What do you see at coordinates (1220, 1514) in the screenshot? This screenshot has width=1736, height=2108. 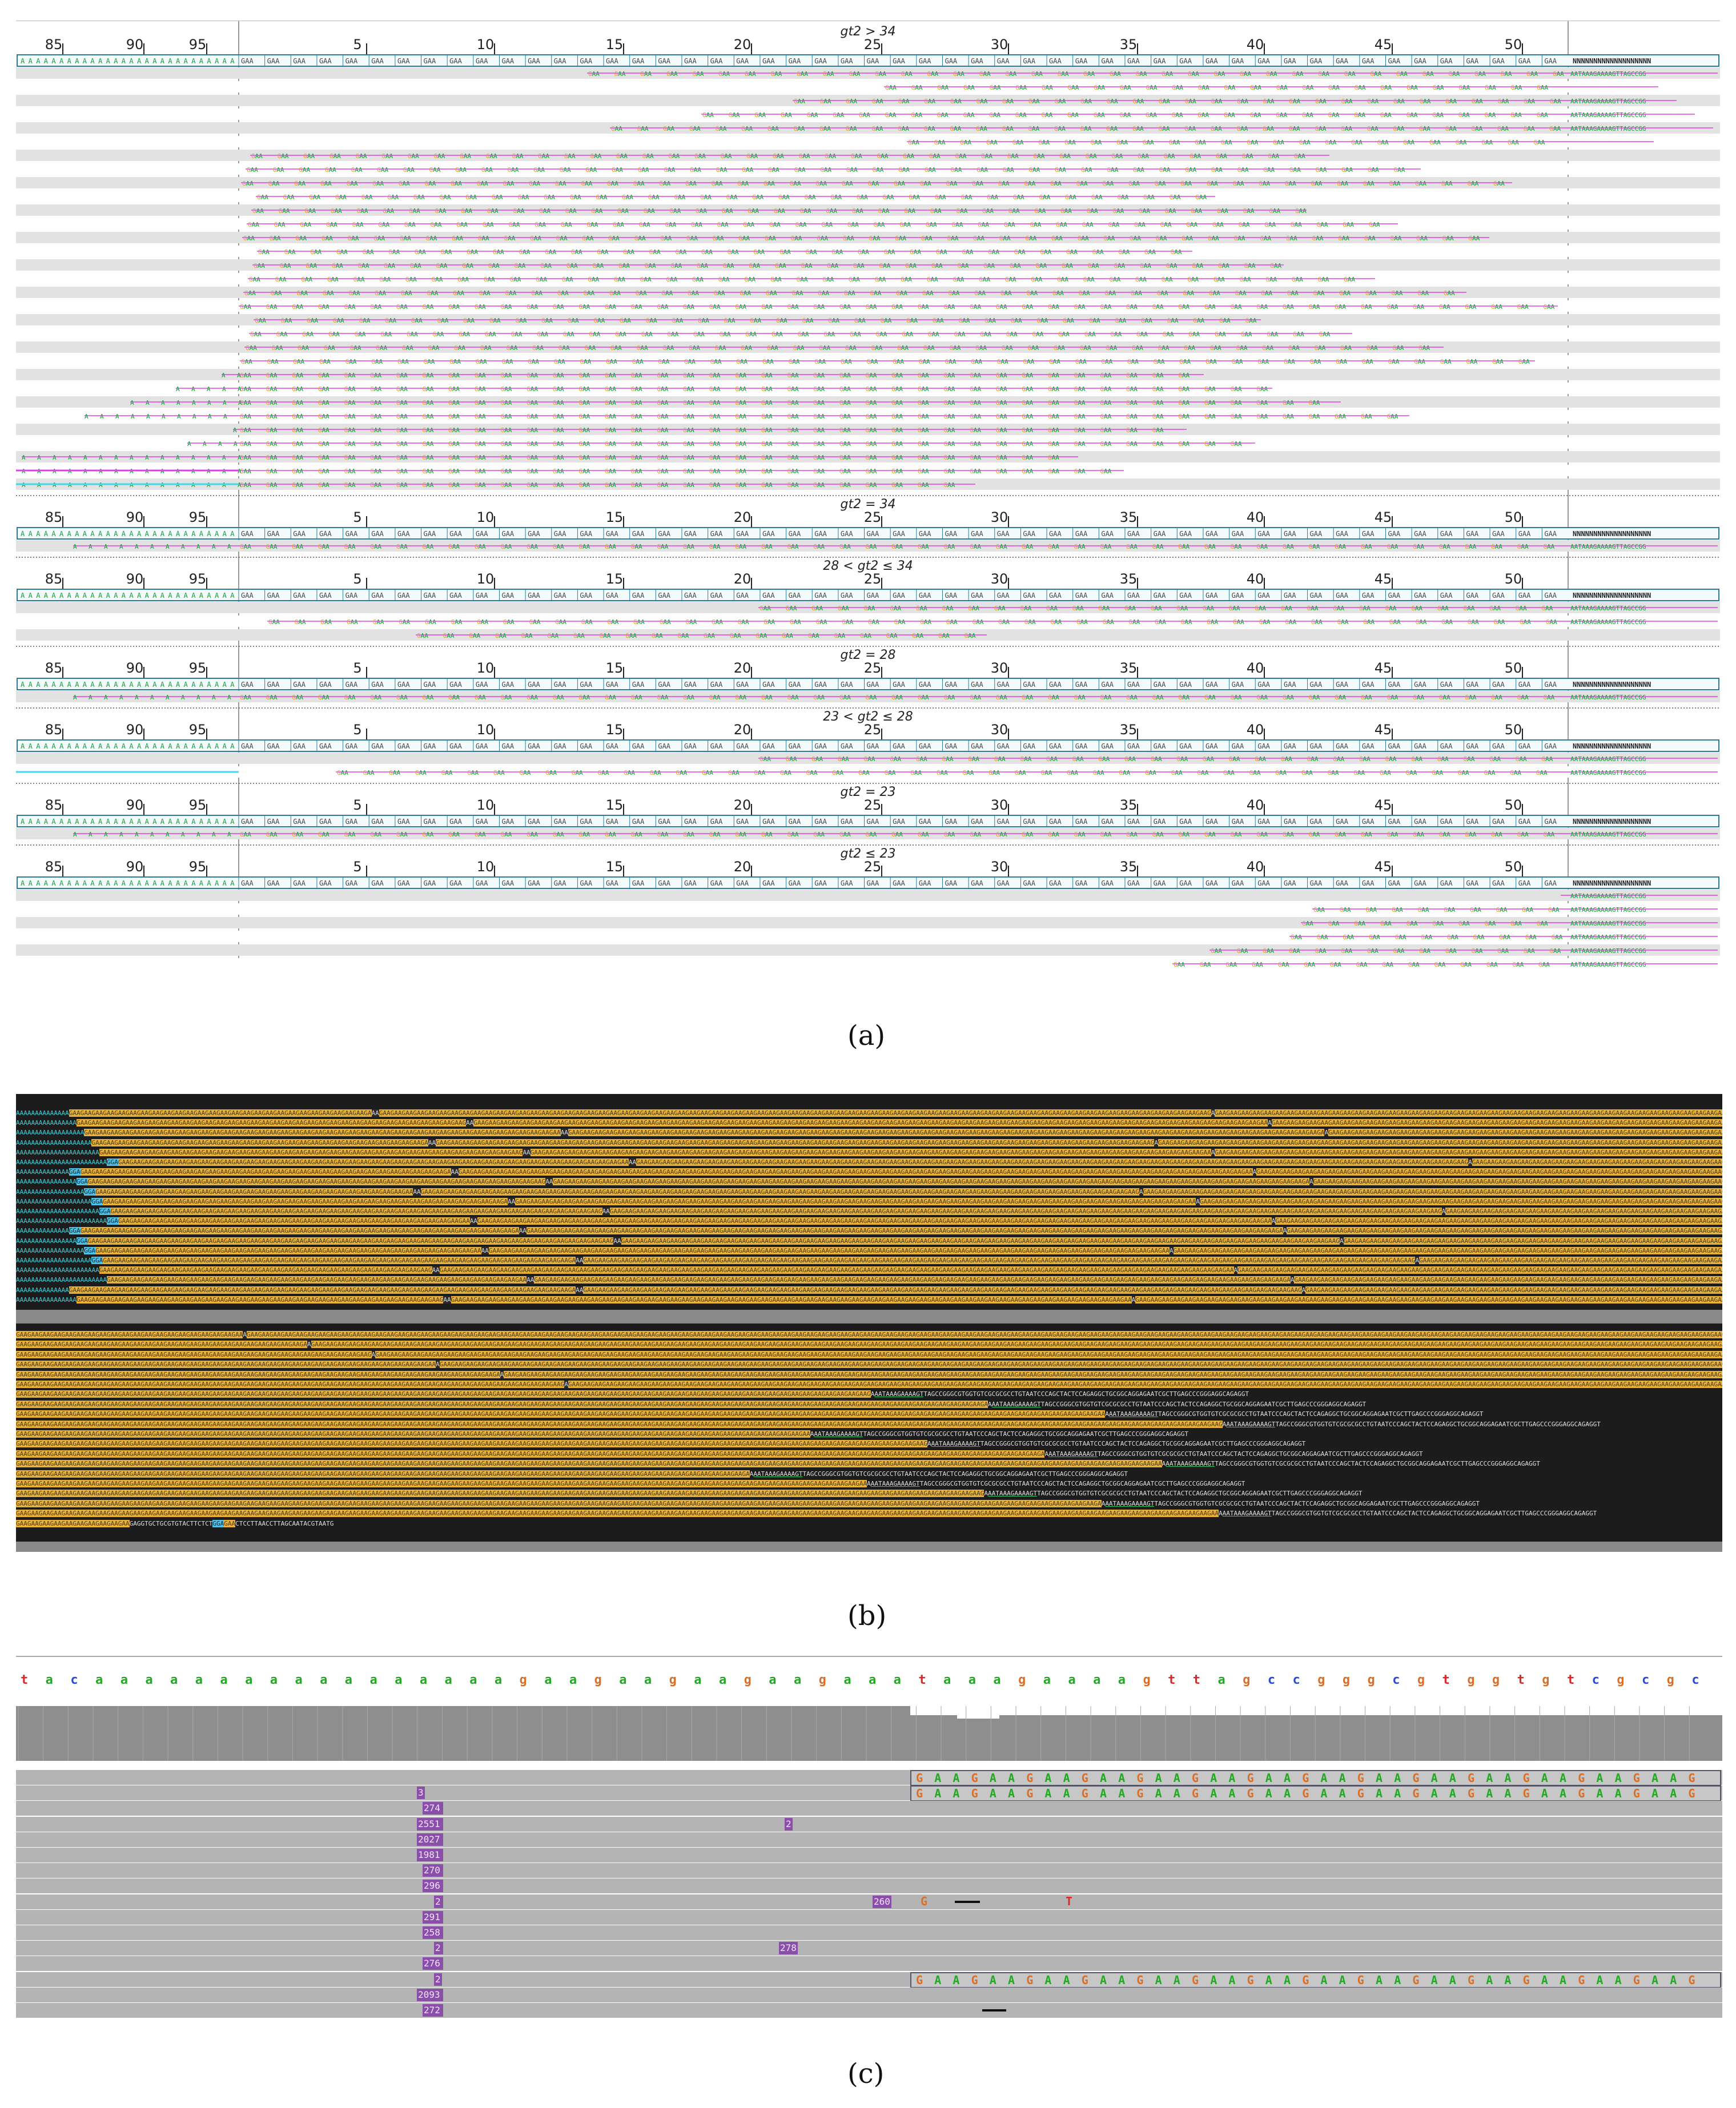 I see `flank-sequence: A` at bounding box center [1220, 1514].